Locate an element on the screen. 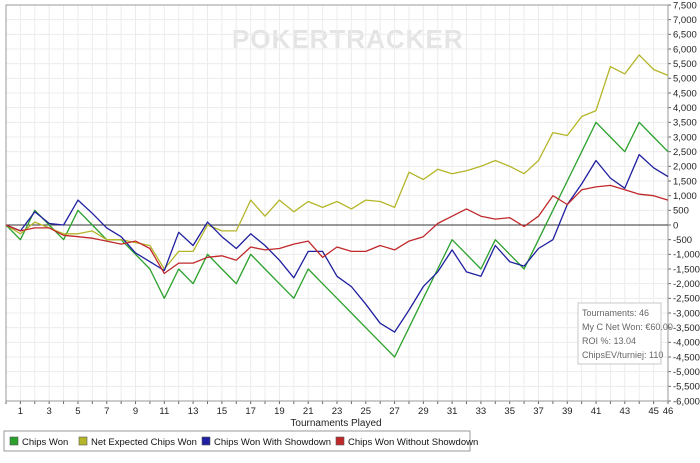 Image resolution: width=700 pixels, height=463 pixels. y-tick-label: 4,500 is located at coordinates (685, 93).